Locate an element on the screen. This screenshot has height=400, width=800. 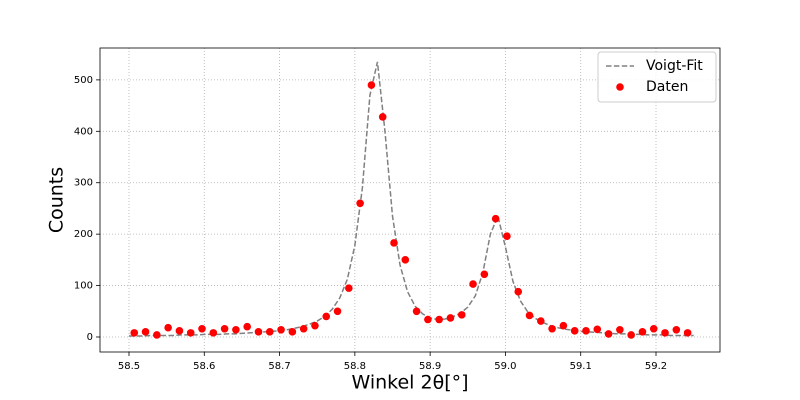
x-tick-label: 59.0 is located at coordinates (505, 366).